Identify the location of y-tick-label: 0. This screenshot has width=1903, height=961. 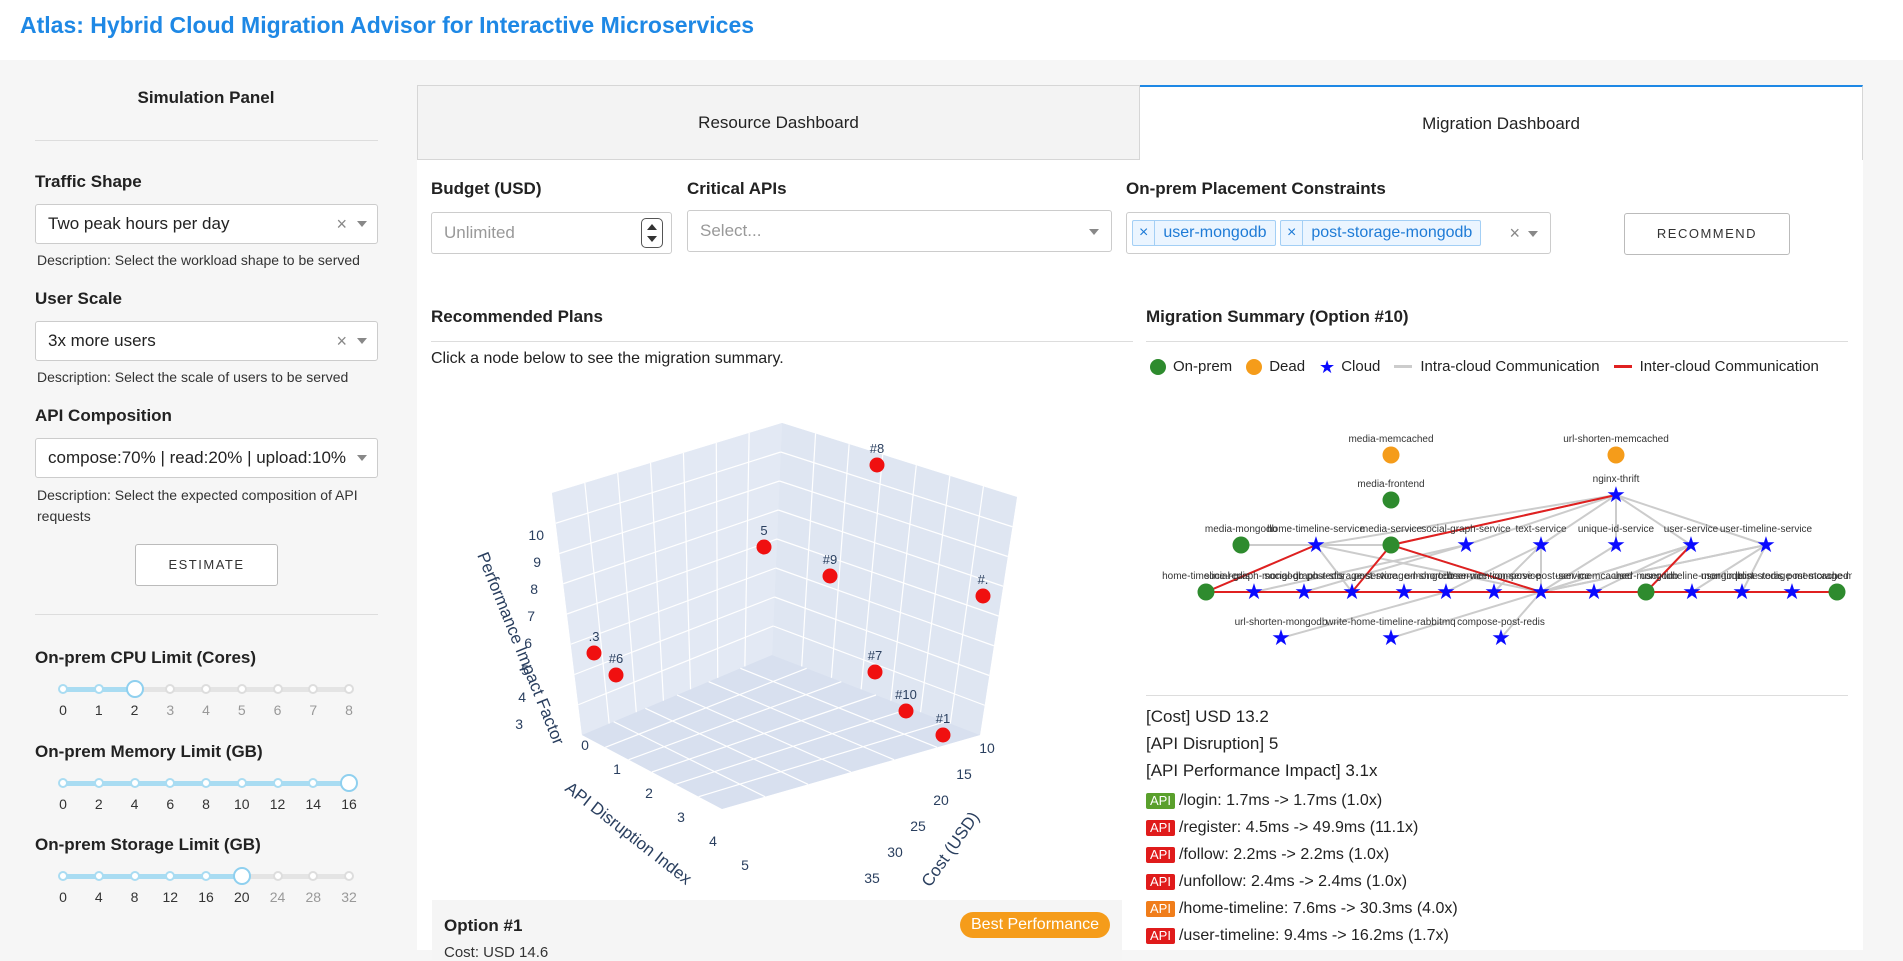
(585, 745).